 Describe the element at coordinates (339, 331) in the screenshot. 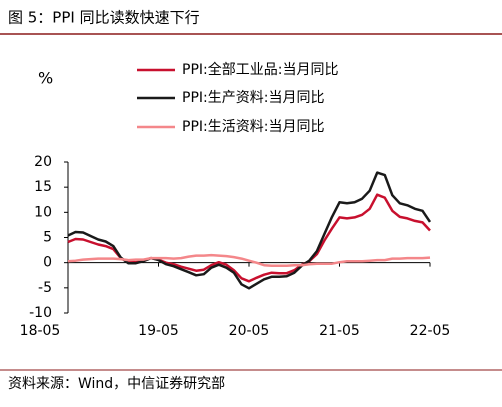

I see `x-tick-label: 21-05` at that location.